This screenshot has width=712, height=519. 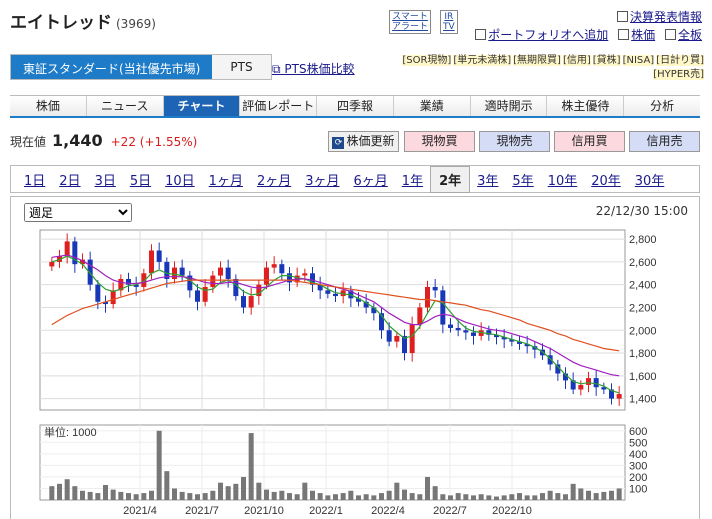 I want to click on refresh-button: ⟳ 株価更新, so click(x=363, y=141).